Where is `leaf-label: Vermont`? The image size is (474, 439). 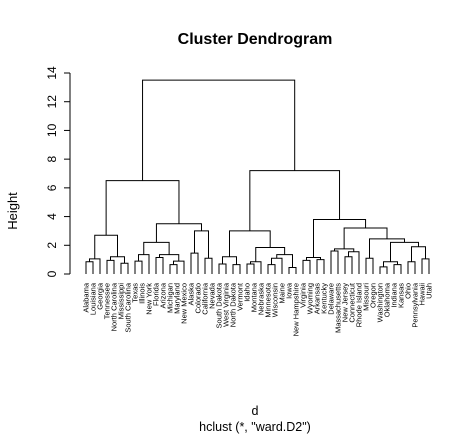 leaf-label: Vermont is located at coordinates (240, 296).